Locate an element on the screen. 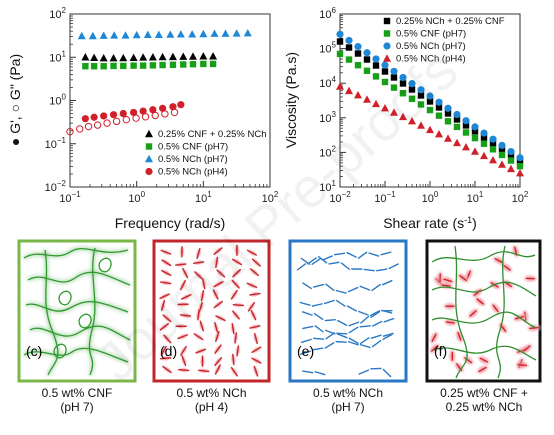 Image resolution: width=554 pixels, height=435 pixels. chart-b-legend-label: 0.5% CNF (pH7) is located at coordinates (431, 34).